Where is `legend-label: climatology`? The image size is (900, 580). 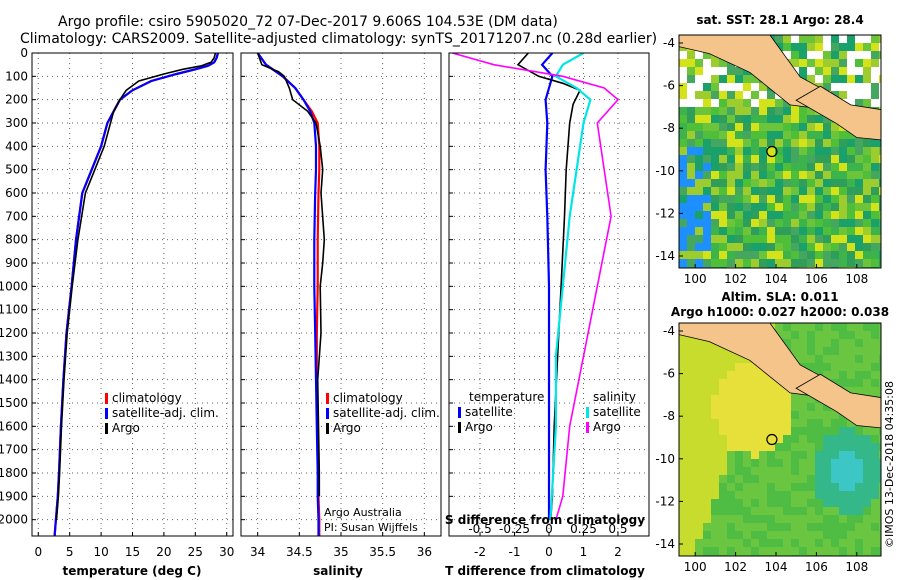
legend-label: climatology is located at coordinates (368, 398).